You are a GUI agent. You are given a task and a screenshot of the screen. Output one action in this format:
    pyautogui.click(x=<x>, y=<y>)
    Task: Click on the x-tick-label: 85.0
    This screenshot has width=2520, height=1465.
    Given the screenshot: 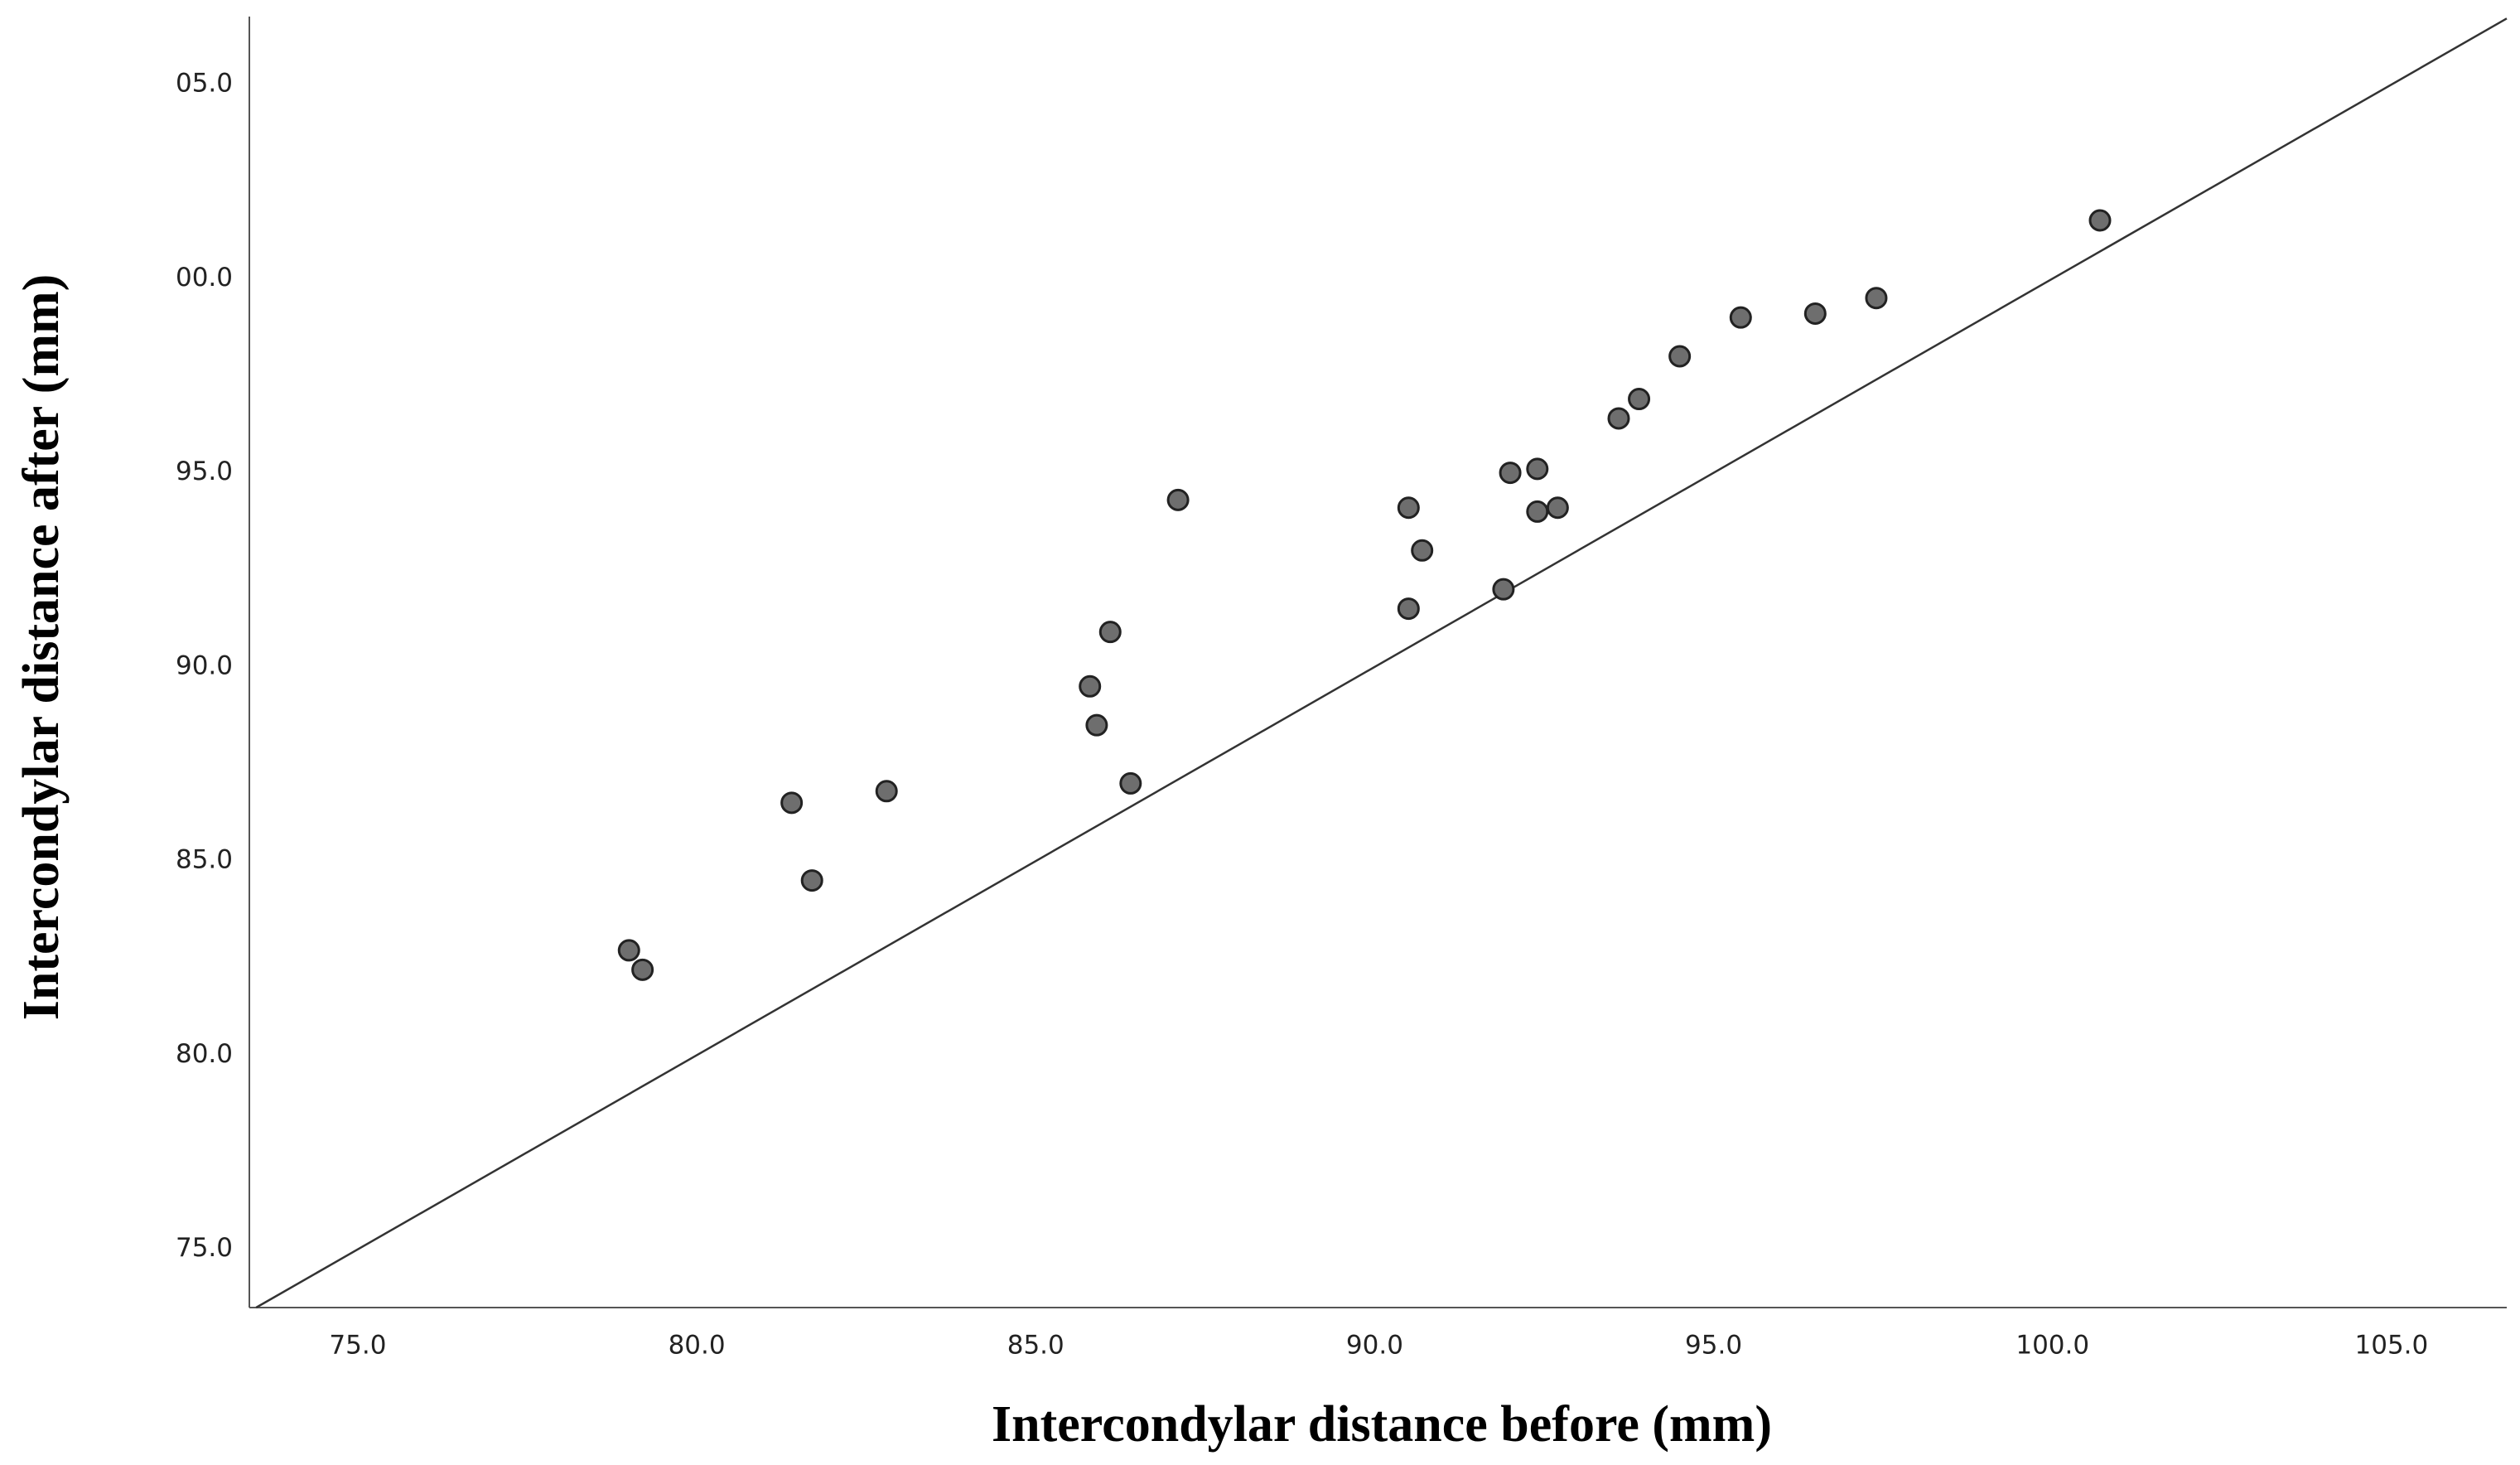 What is the action you would take?
    pyautogui.click(x=1035, y=1346)
    